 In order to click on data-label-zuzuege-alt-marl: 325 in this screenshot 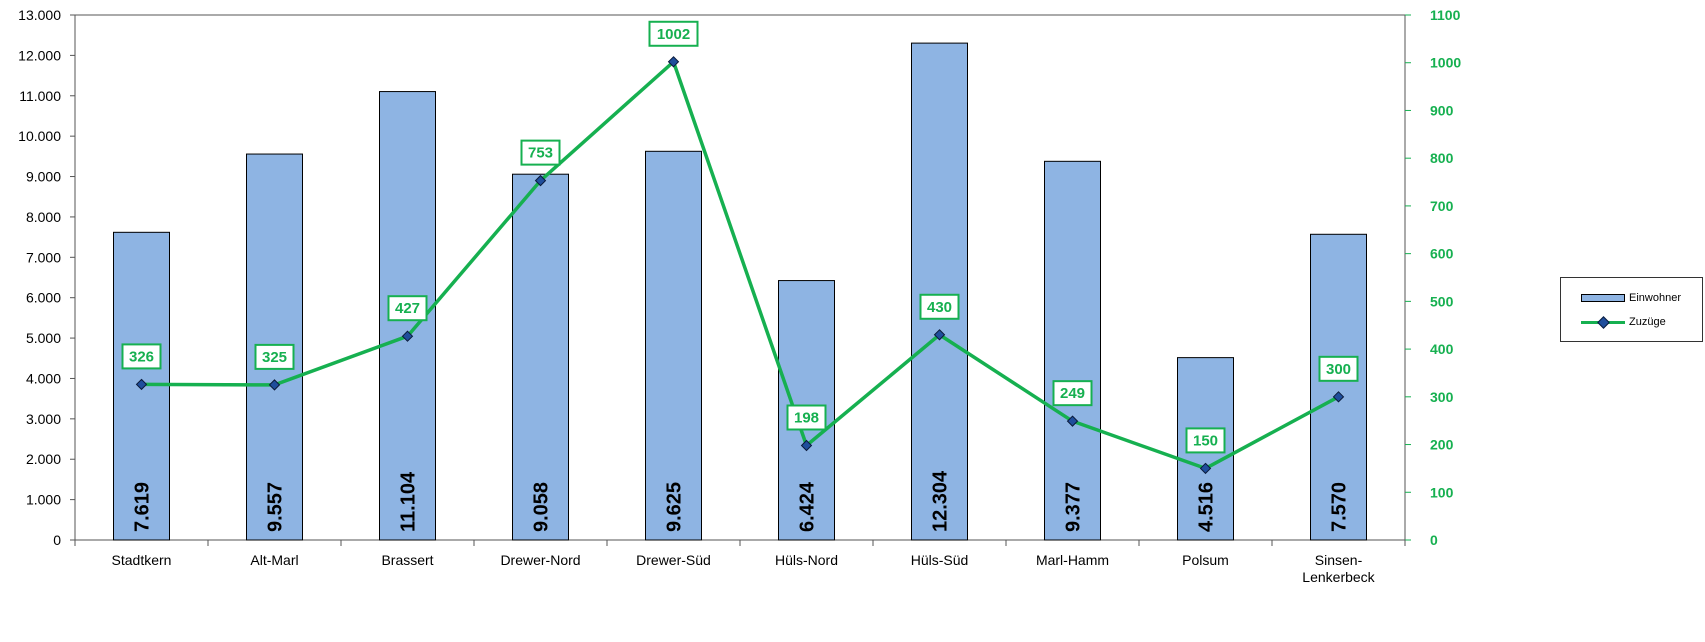, I will do `click(274, 357)`.